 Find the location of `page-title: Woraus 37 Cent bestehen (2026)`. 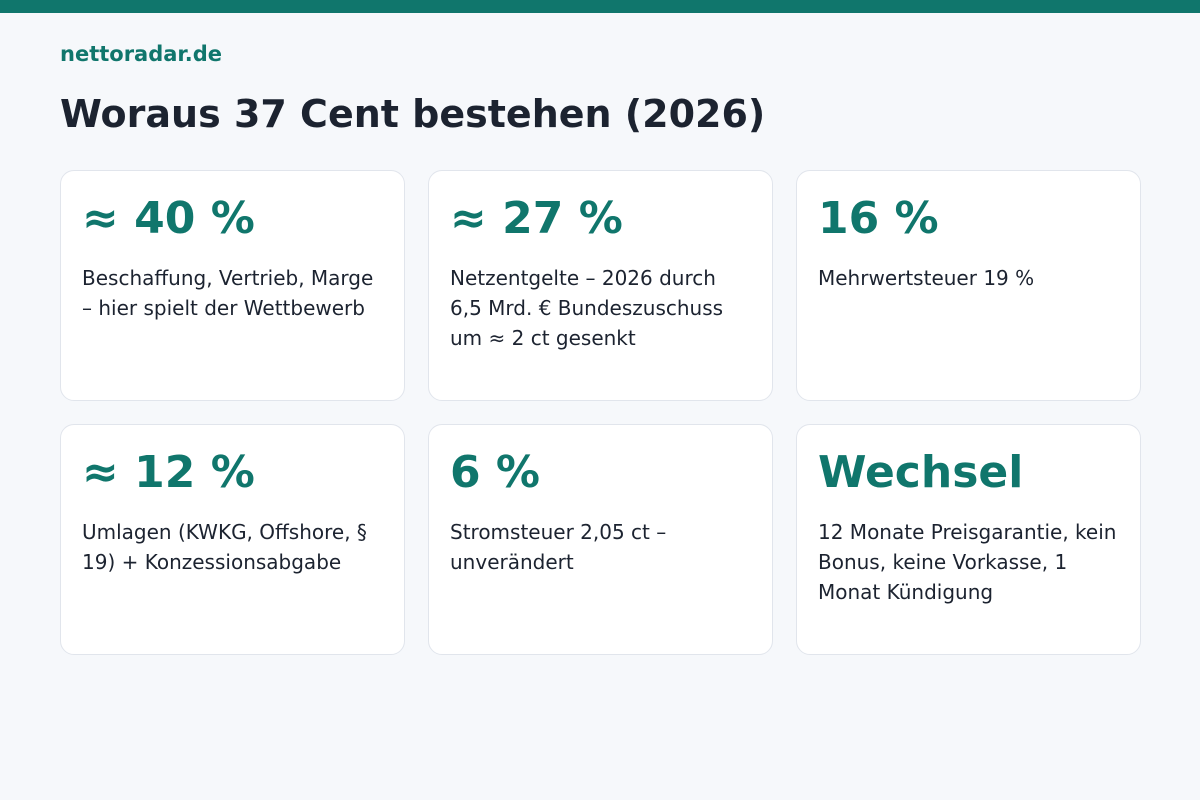

page-title: Woraus 37 Cent bestehen (2026) is located at coordinates (413, 114).